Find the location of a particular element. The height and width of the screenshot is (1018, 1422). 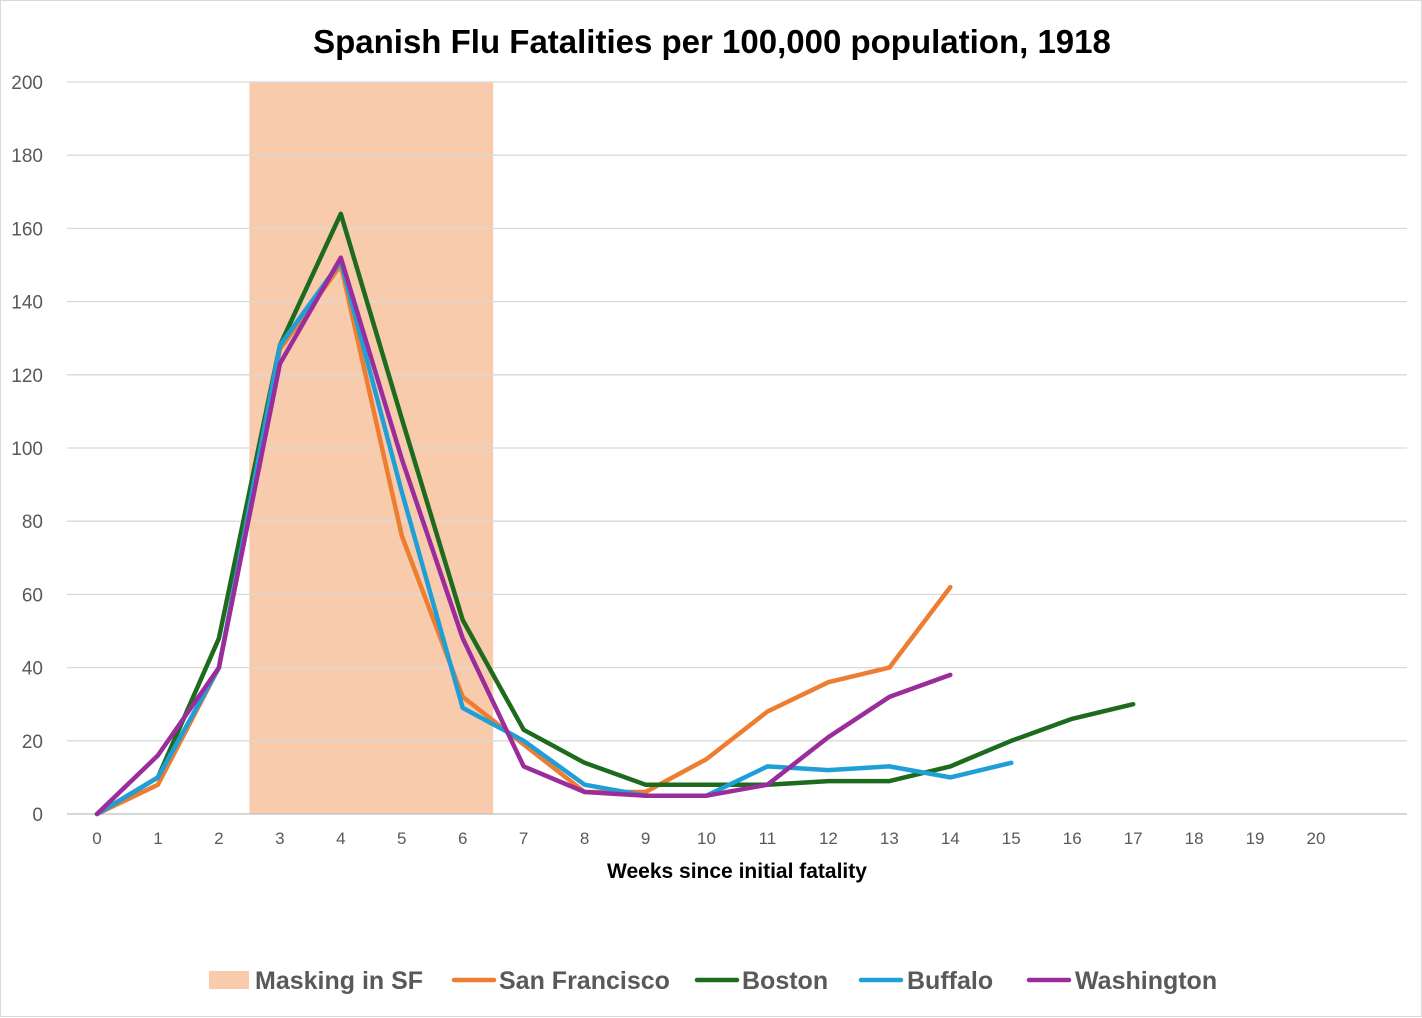

y-axis-ticks: 0 20 40 60 80 100 120 140 160 180 200 is located at coordinates (27, 449).